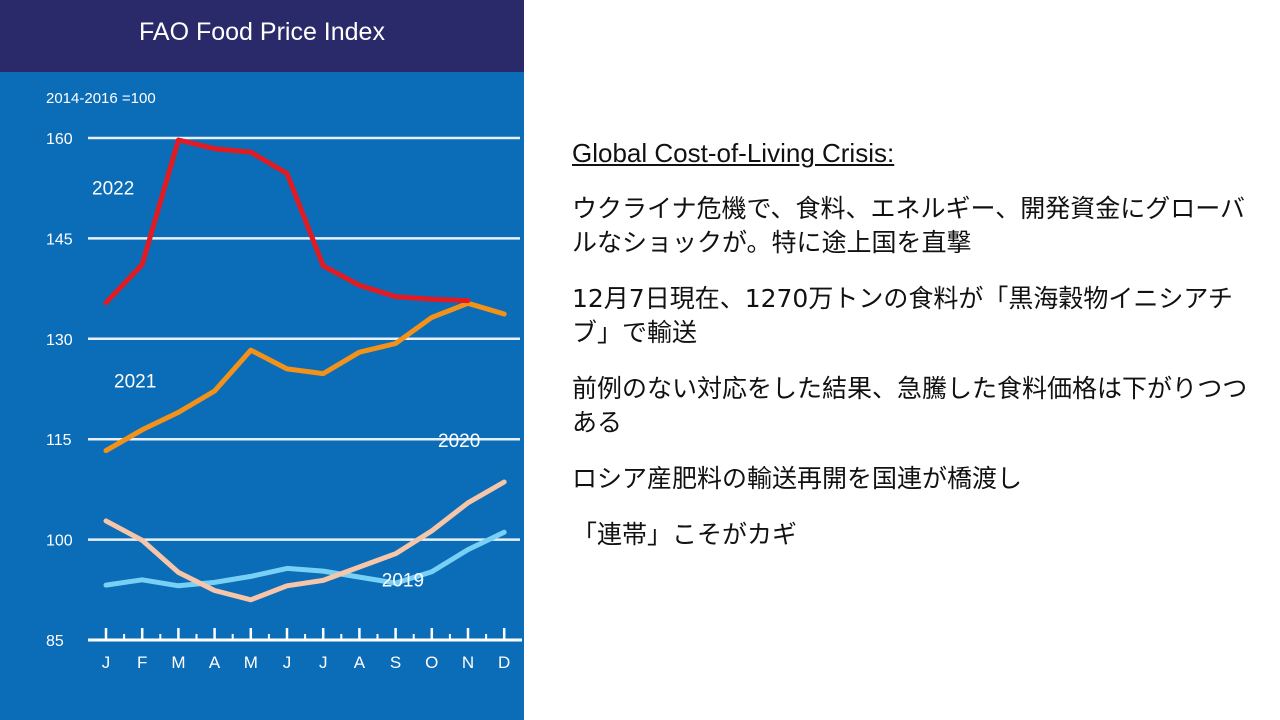  Describe the element at coordinates (733, 153) in the screenshot. I see `heading: Global Cost-of-Living Crisis:` at that location.